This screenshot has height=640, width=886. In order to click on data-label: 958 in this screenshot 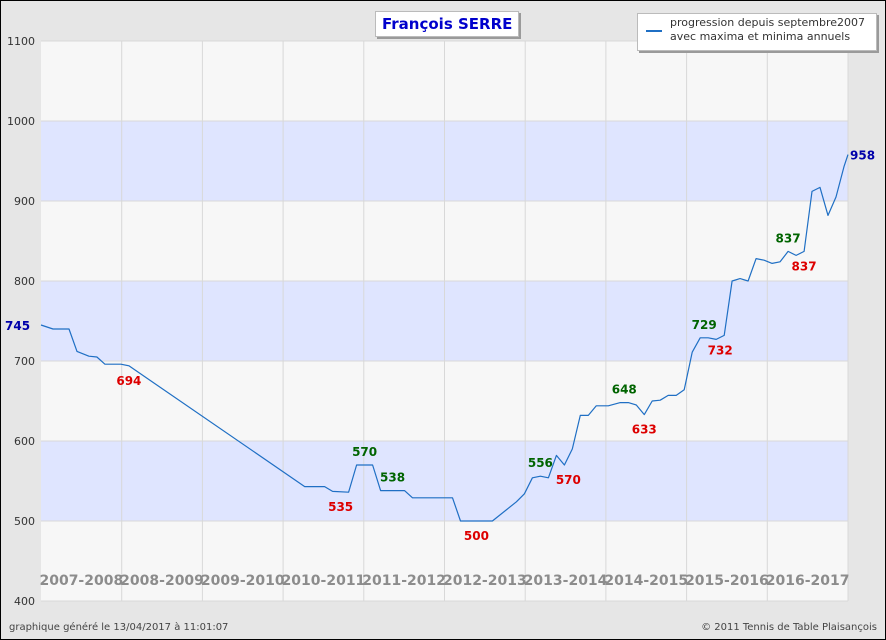, I will do `click(862, 156)`.